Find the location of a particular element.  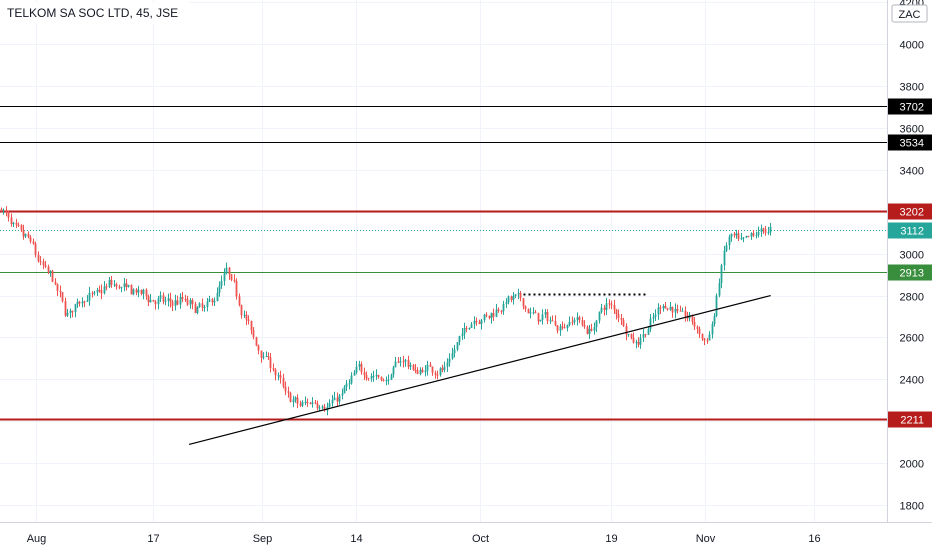

y-tick-label: 2600 is located at coordinates (912, 339).